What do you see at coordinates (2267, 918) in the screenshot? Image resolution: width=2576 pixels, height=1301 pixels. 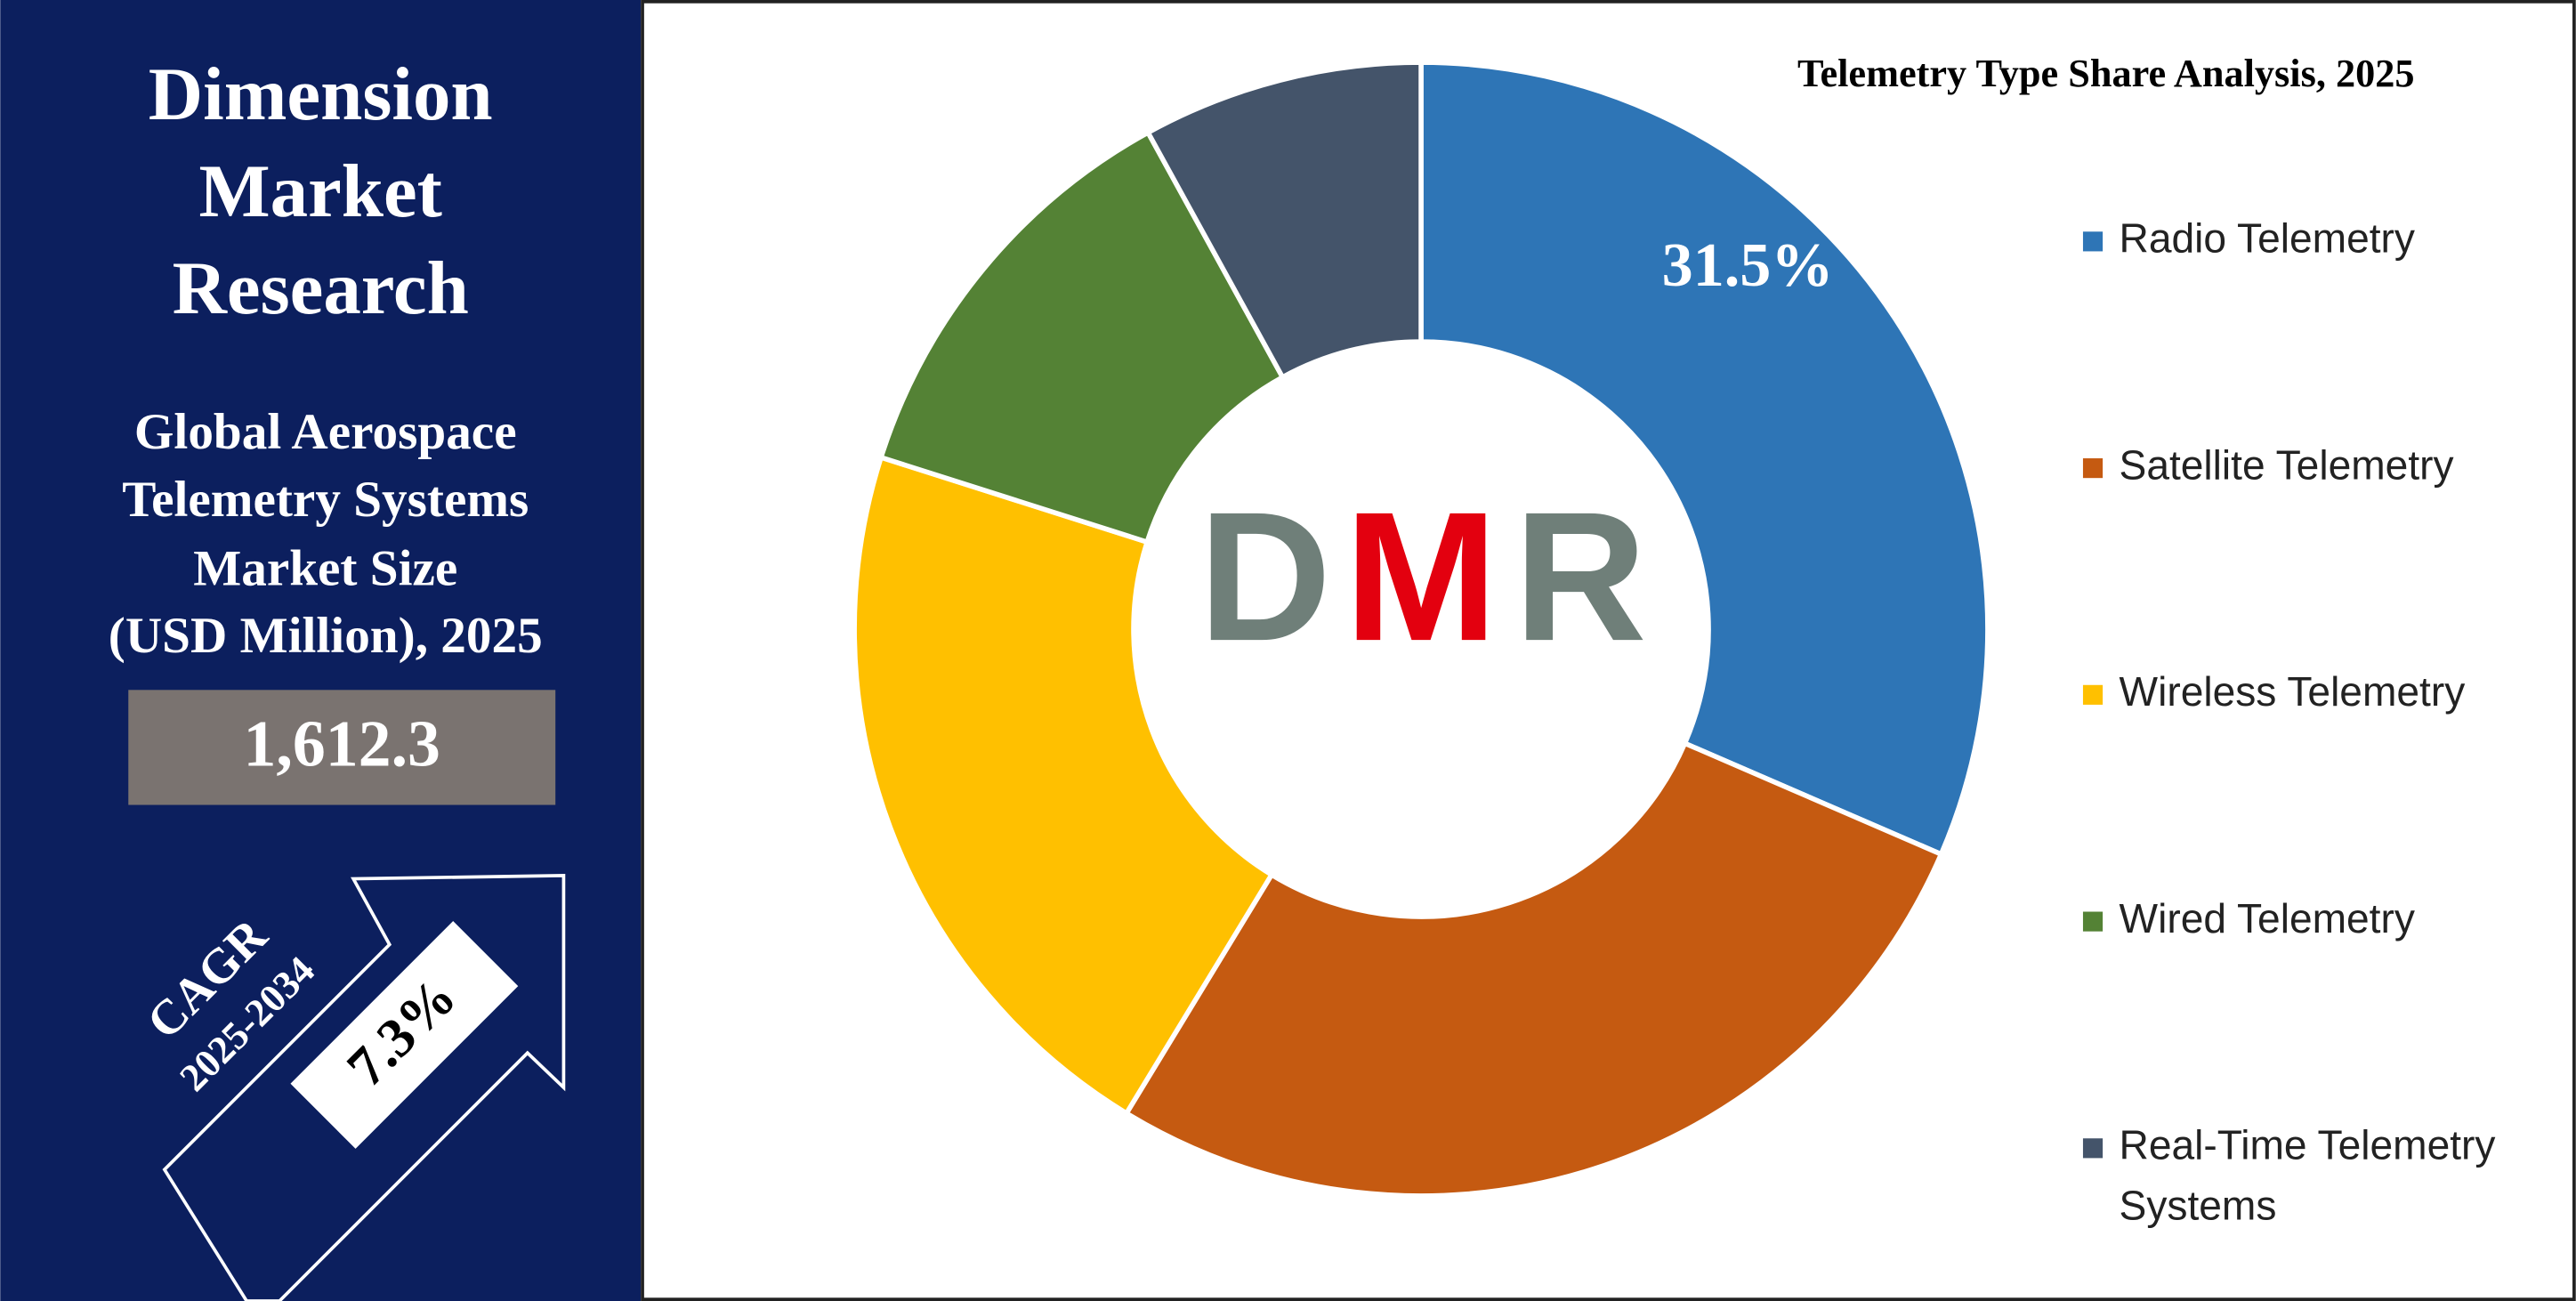 I see `legend-label: Wired Telemetry` at bounding box center [2267, 918].